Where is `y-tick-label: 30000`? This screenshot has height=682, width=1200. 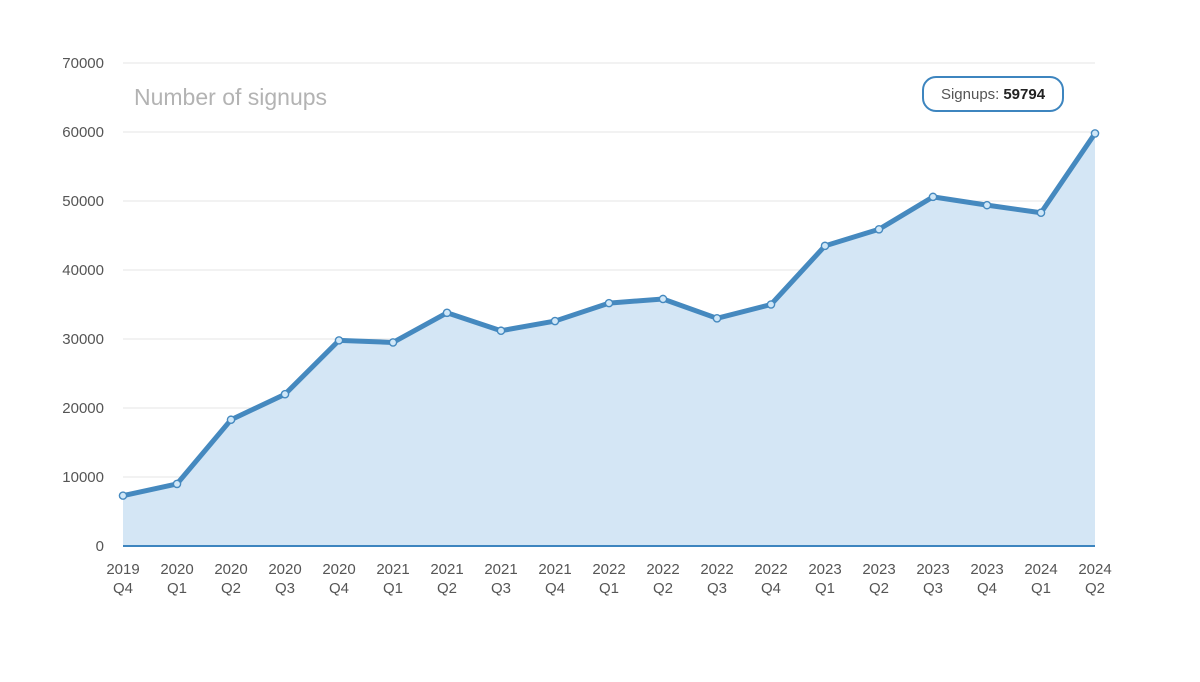 y-tick-label: 30000 is located at coordinates (83, 339).